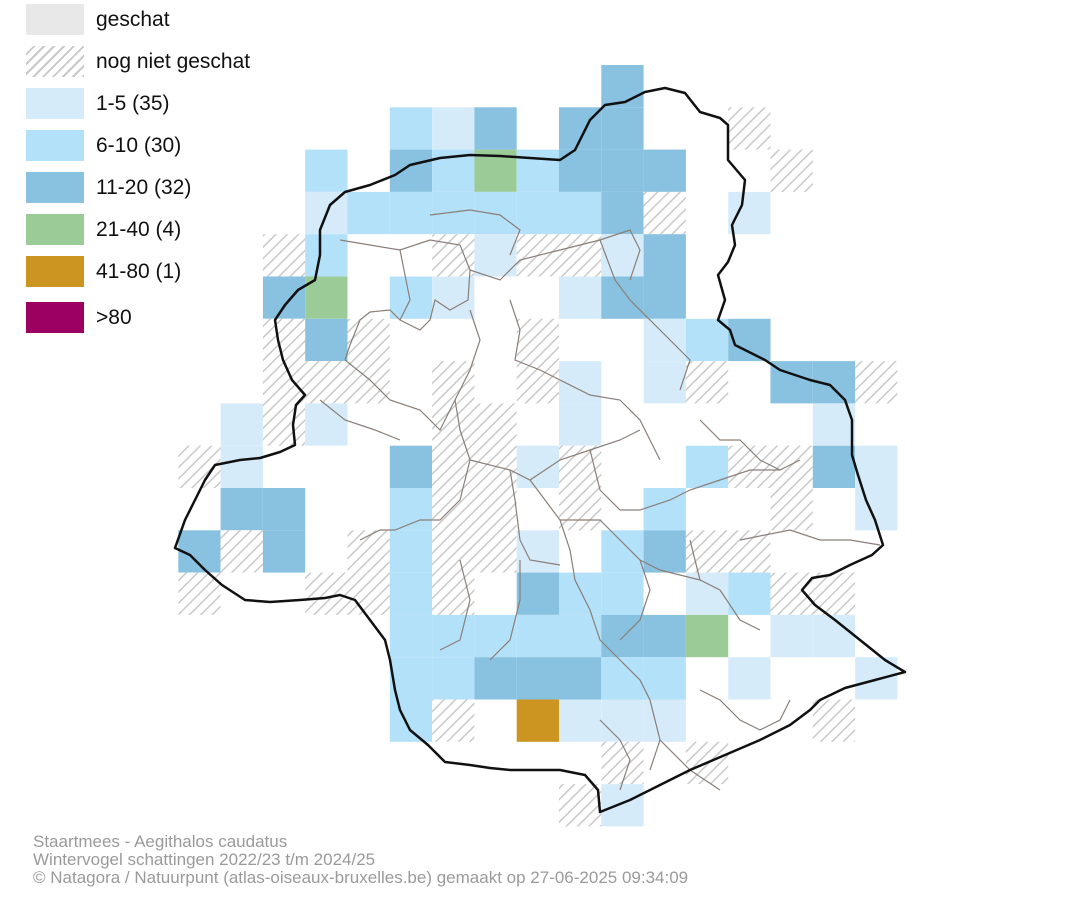  Describe the element at coordinates (55, 19) in the screenshot. I see `legend-swatch-geschat` at that location.